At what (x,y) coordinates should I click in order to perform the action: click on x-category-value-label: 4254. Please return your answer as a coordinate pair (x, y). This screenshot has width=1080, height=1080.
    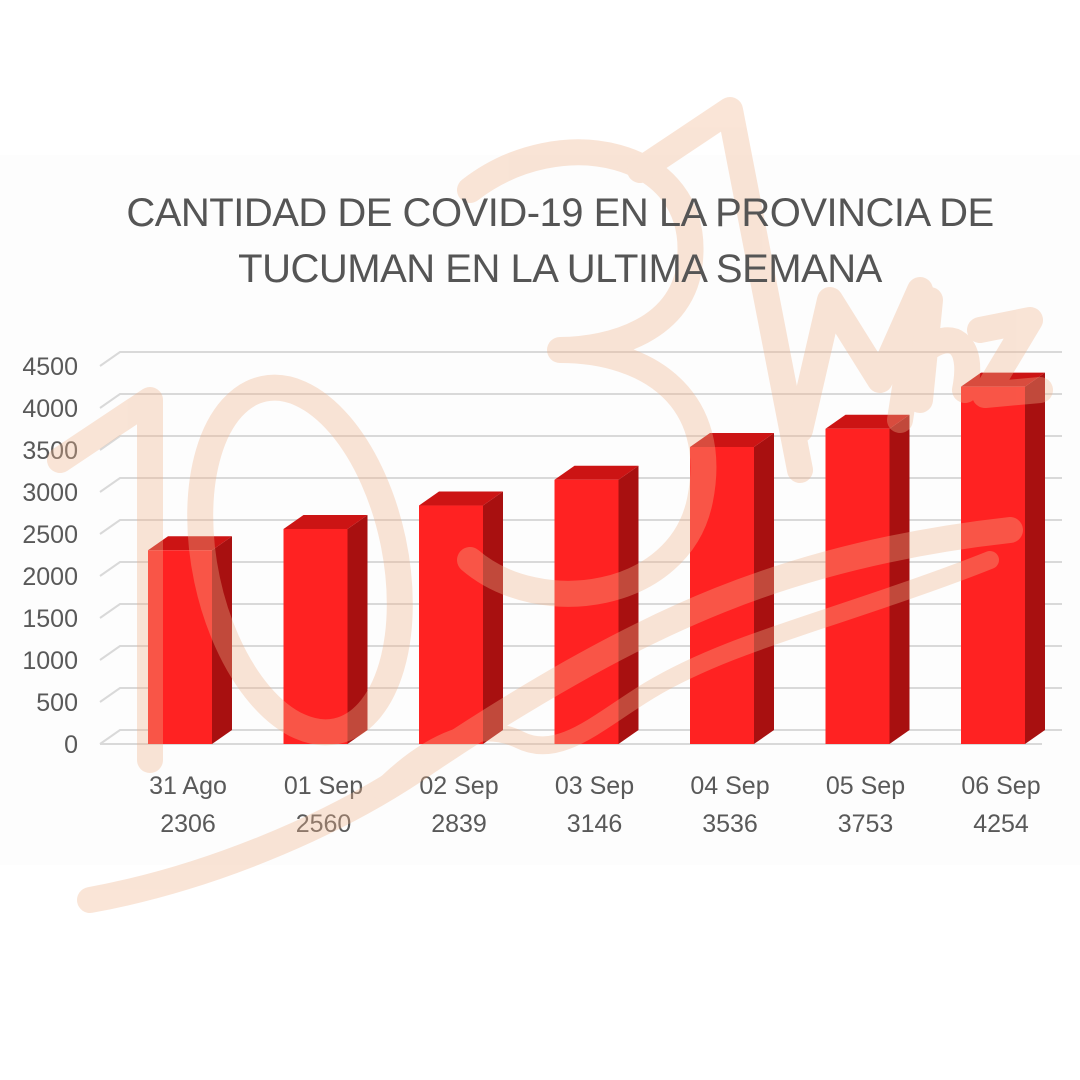
    Looking at the image, I should click on (1001, 824).